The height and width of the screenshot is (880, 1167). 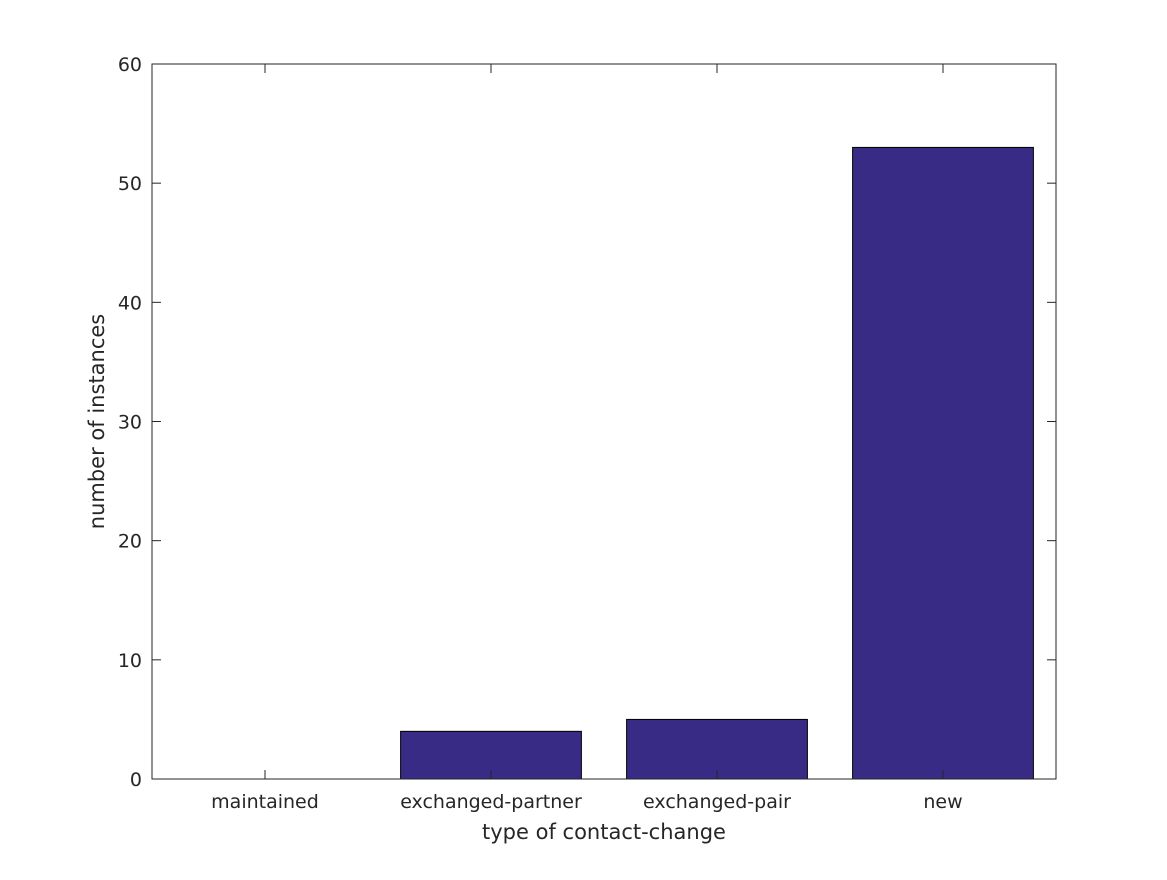 I want to click on y-tick-label: 10, so click(x=130, y=661).